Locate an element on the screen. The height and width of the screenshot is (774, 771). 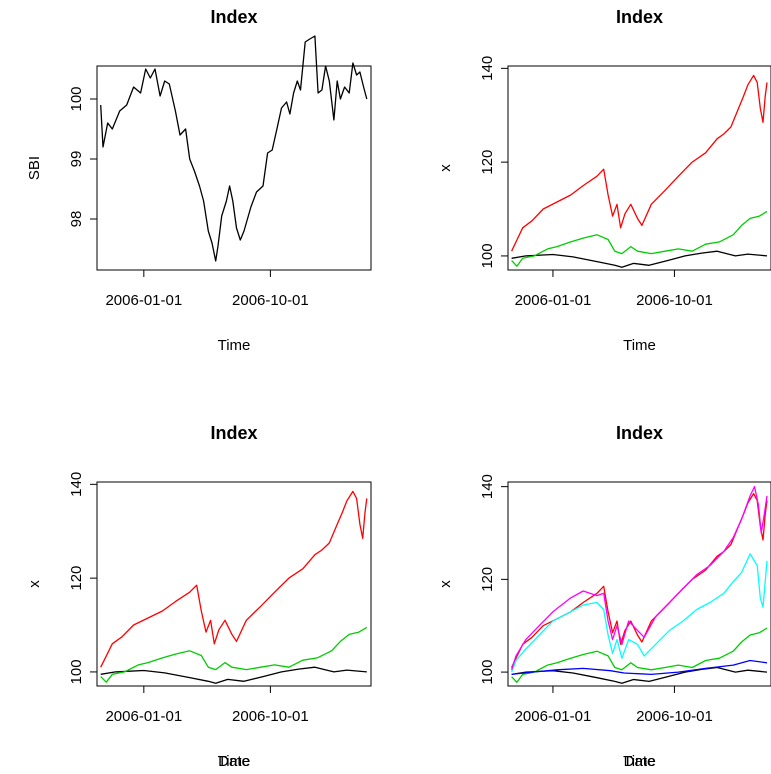
y-tick-label: 99 is located at coordinates (76, 159).